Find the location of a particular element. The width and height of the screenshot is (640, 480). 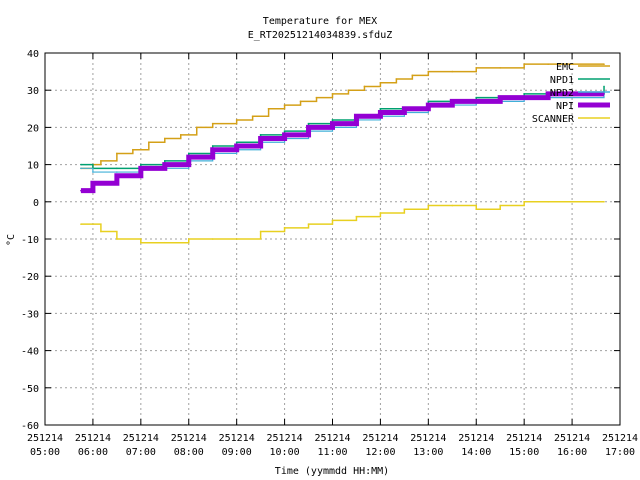

y-tick-label: -40 is located at coordinates (30, 352).